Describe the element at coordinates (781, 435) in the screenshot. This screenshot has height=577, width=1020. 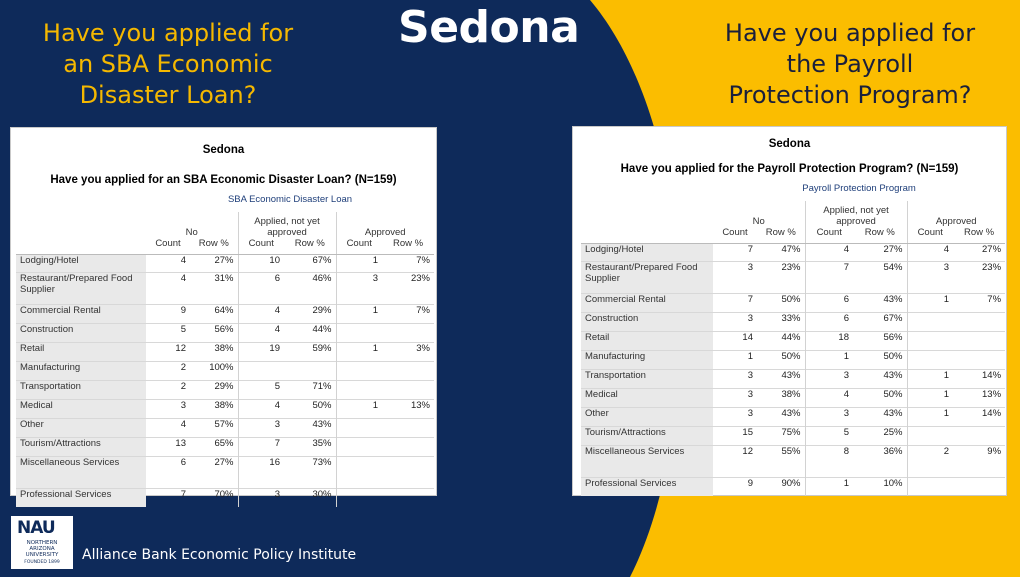
I see `table-cell: 75%` at that location.